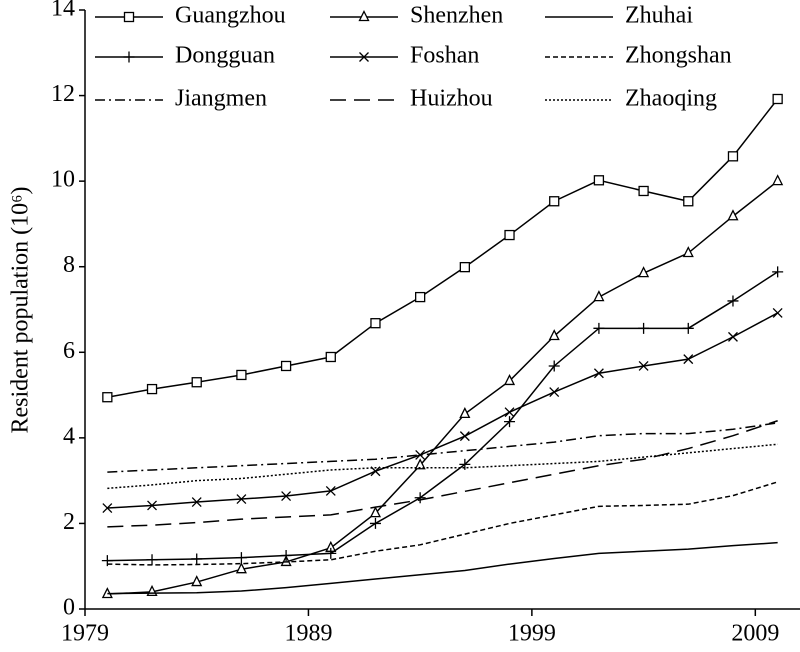 The image size is (800, 652). Describe the element at coordinates (69, 522) in the screenshot. I see `y-tick-label: 2` at that location.